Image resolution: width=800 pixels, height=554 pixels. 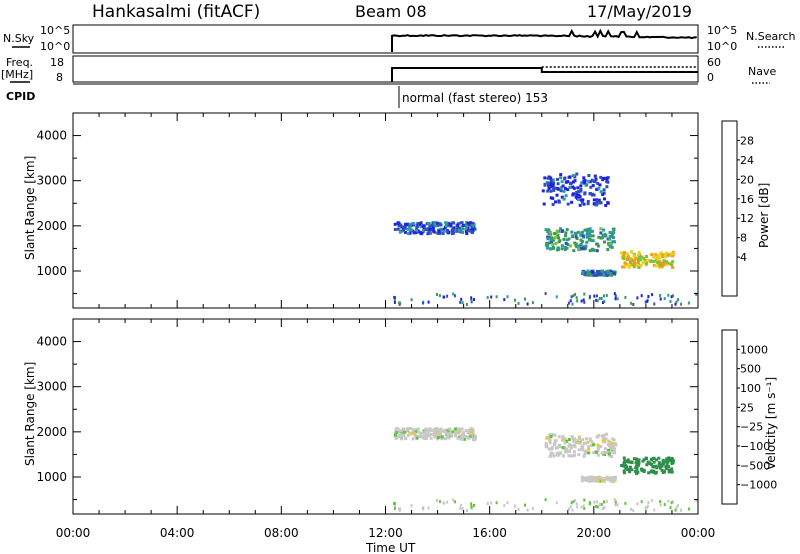 What do you see at coordinates (51, 181) in the screenshot?
I see `power-ytick-label: 3000` at bounding box center [51, 181].